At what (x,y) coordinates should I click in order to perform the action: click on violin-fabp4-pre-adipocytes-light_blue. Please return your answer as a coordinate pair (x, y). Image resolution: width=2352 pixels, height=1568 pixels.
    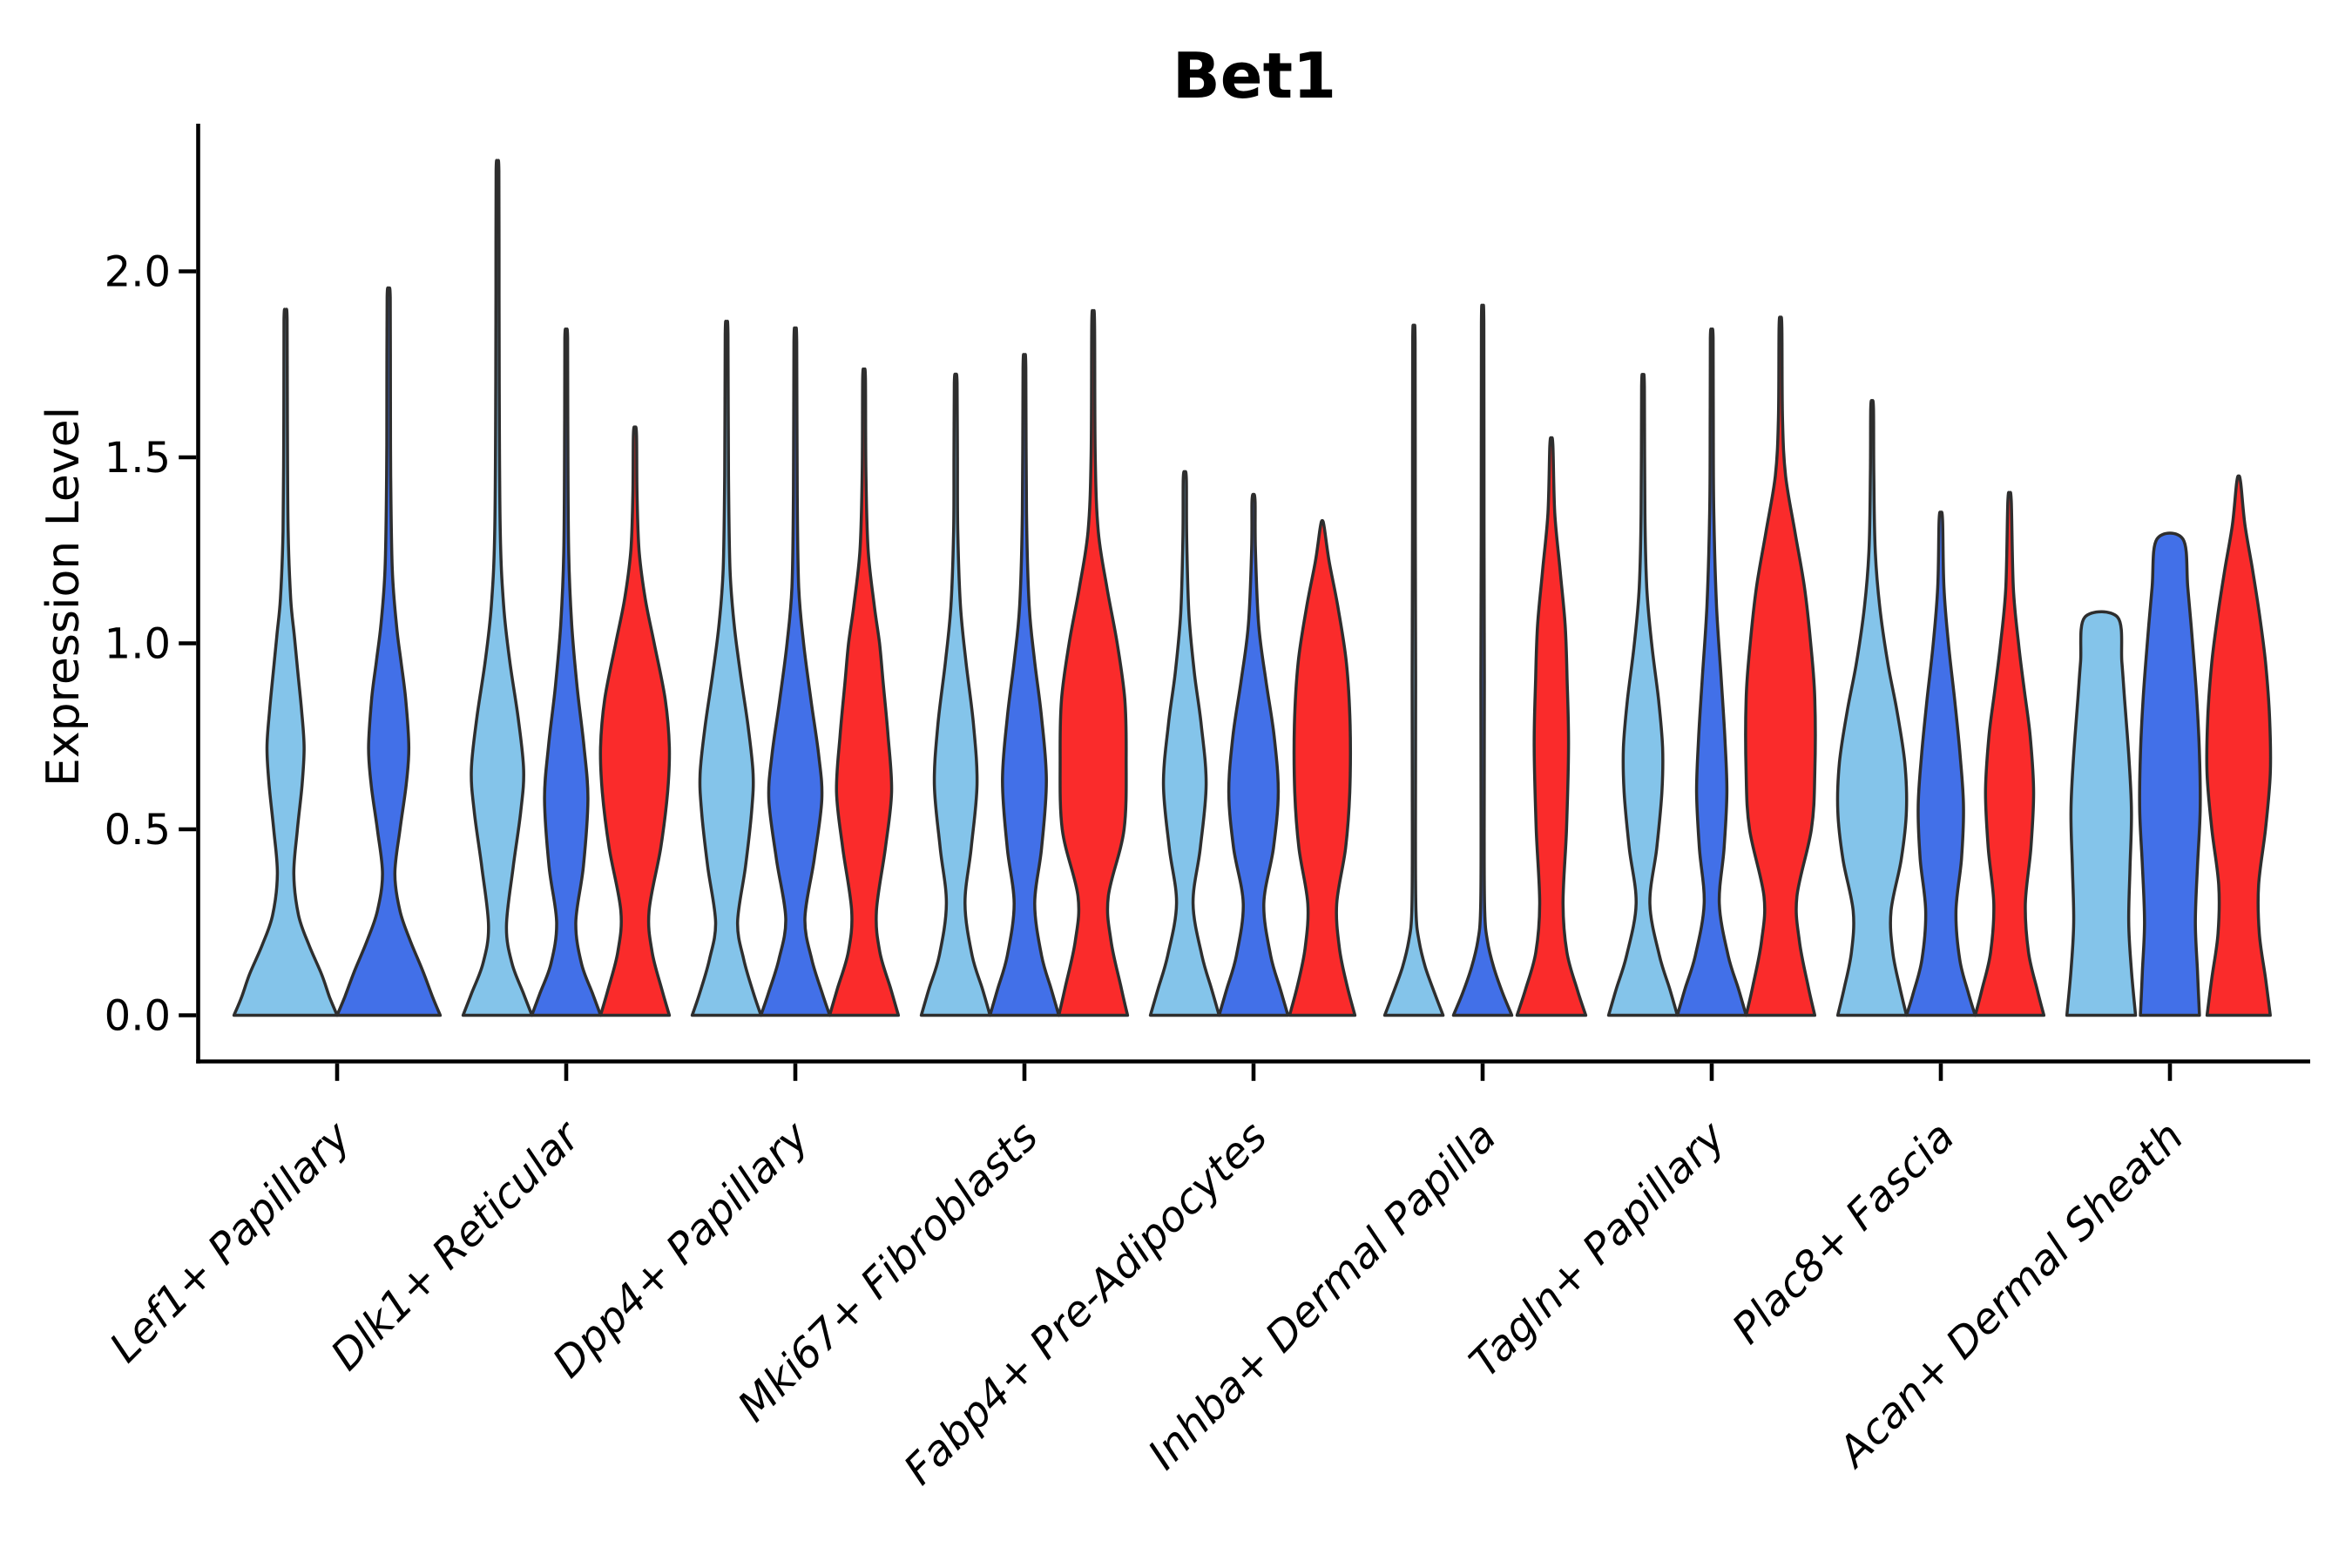
    Looking at the image, I should click on (1184, 743).